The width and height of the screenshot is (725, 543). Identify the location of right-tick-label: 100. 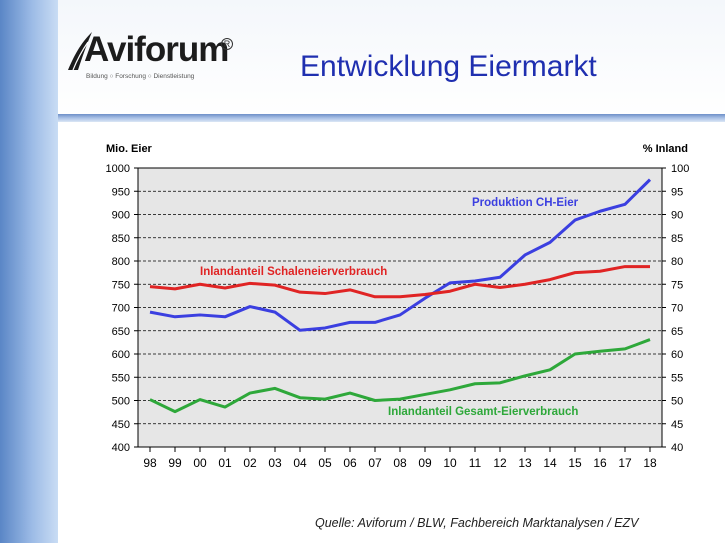
(680, 169).